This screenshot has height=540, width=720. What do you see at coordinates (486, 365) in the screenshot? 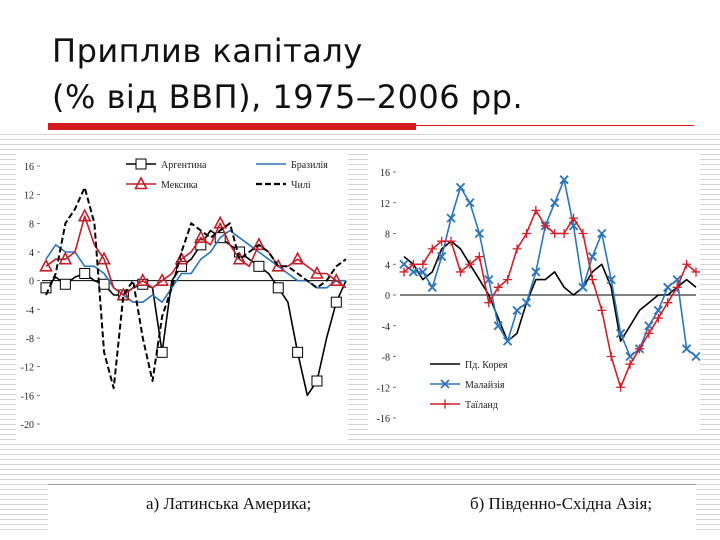
I see `legend-label: Пд. Корея` at bounding box center [486, 365].